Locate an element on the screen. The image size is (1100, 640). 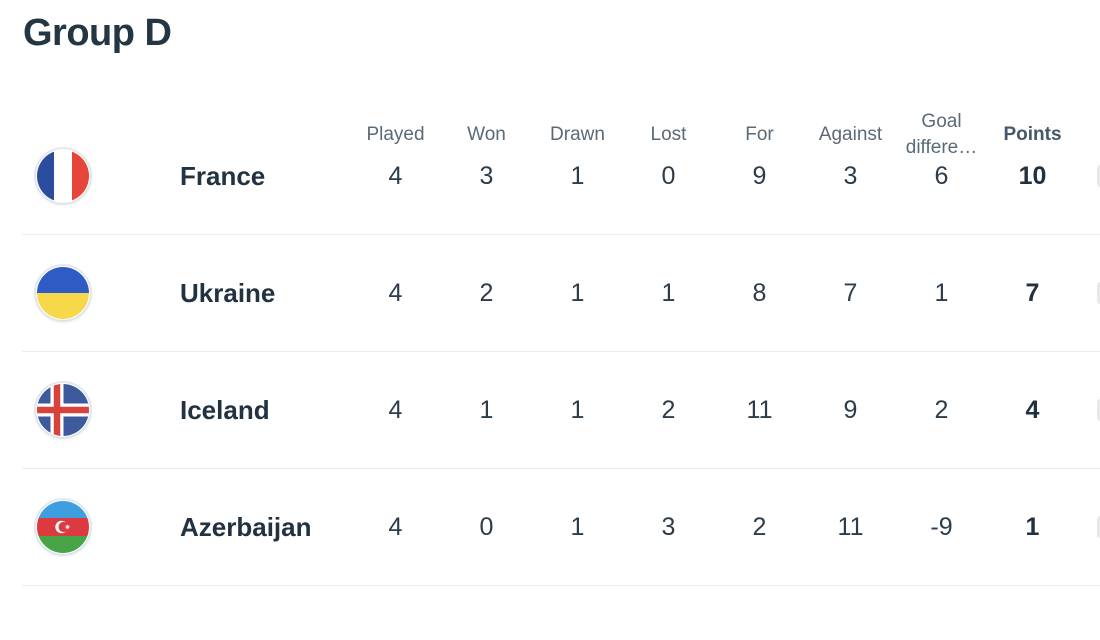
cell-won: 2 is located at coordinates (486, 292).